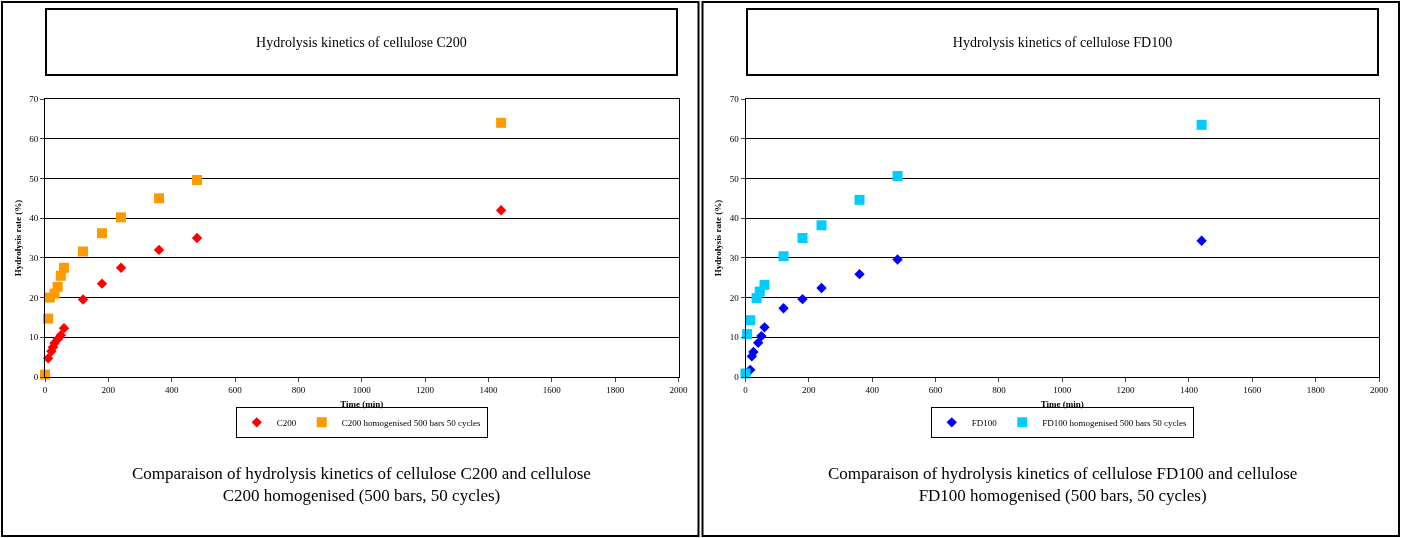  I want to click on legend-label: C200, so click(286, 422).